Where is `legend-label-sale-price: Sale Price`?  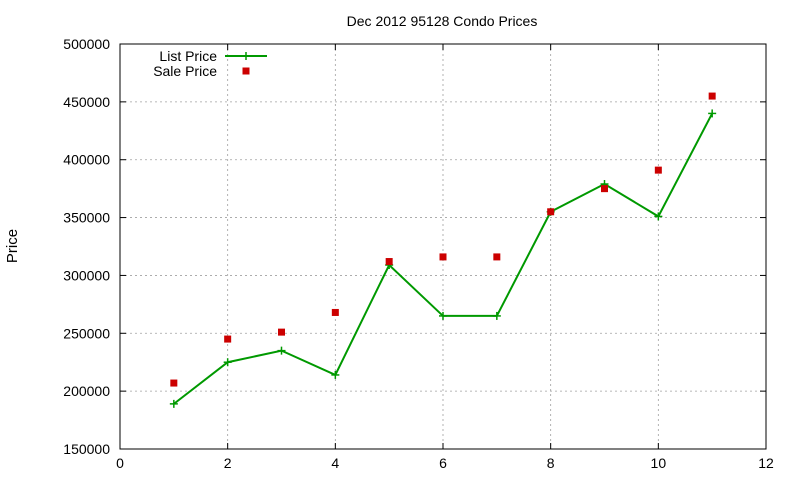
legend-label-sale-price: Sale Price is located at coordinates (185, 71).